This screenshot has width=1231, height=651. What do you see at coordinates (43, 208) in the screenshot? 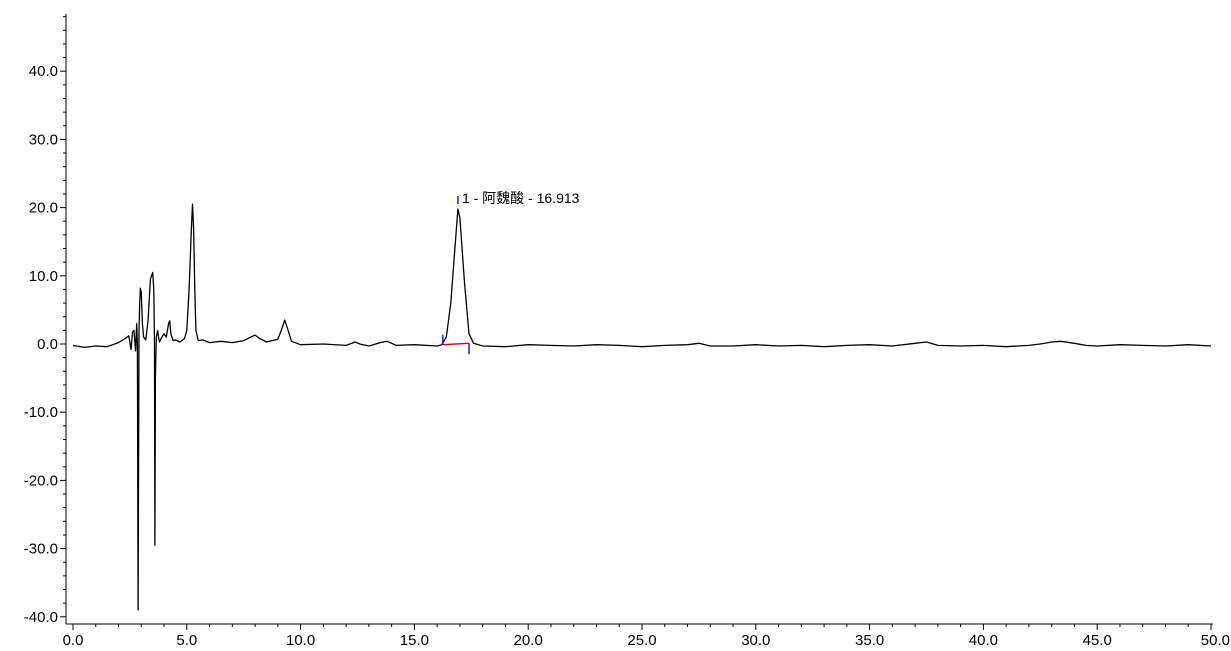
I see `y-tick-label: 20.0` at bounding box center [43, 208].